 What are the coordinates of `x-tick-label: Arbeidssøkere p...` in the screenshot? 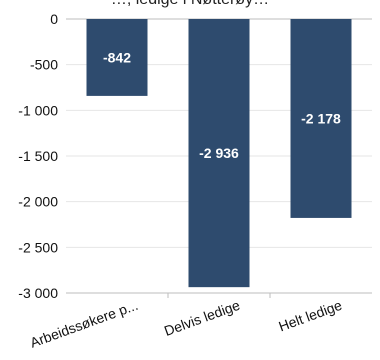 It's located at (84, 324).